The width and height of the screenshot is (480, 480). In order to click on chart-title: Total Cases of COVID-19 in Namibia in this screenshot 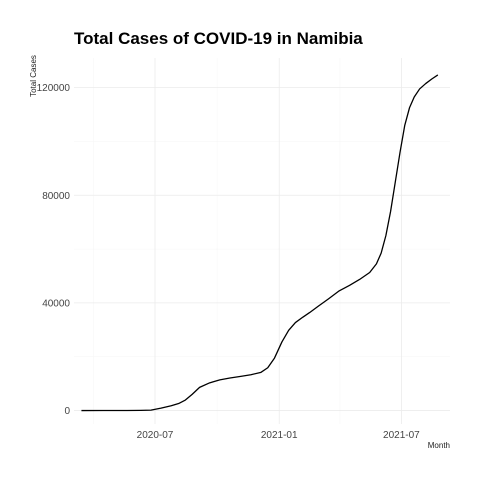, I will do `click(218, 38)`.